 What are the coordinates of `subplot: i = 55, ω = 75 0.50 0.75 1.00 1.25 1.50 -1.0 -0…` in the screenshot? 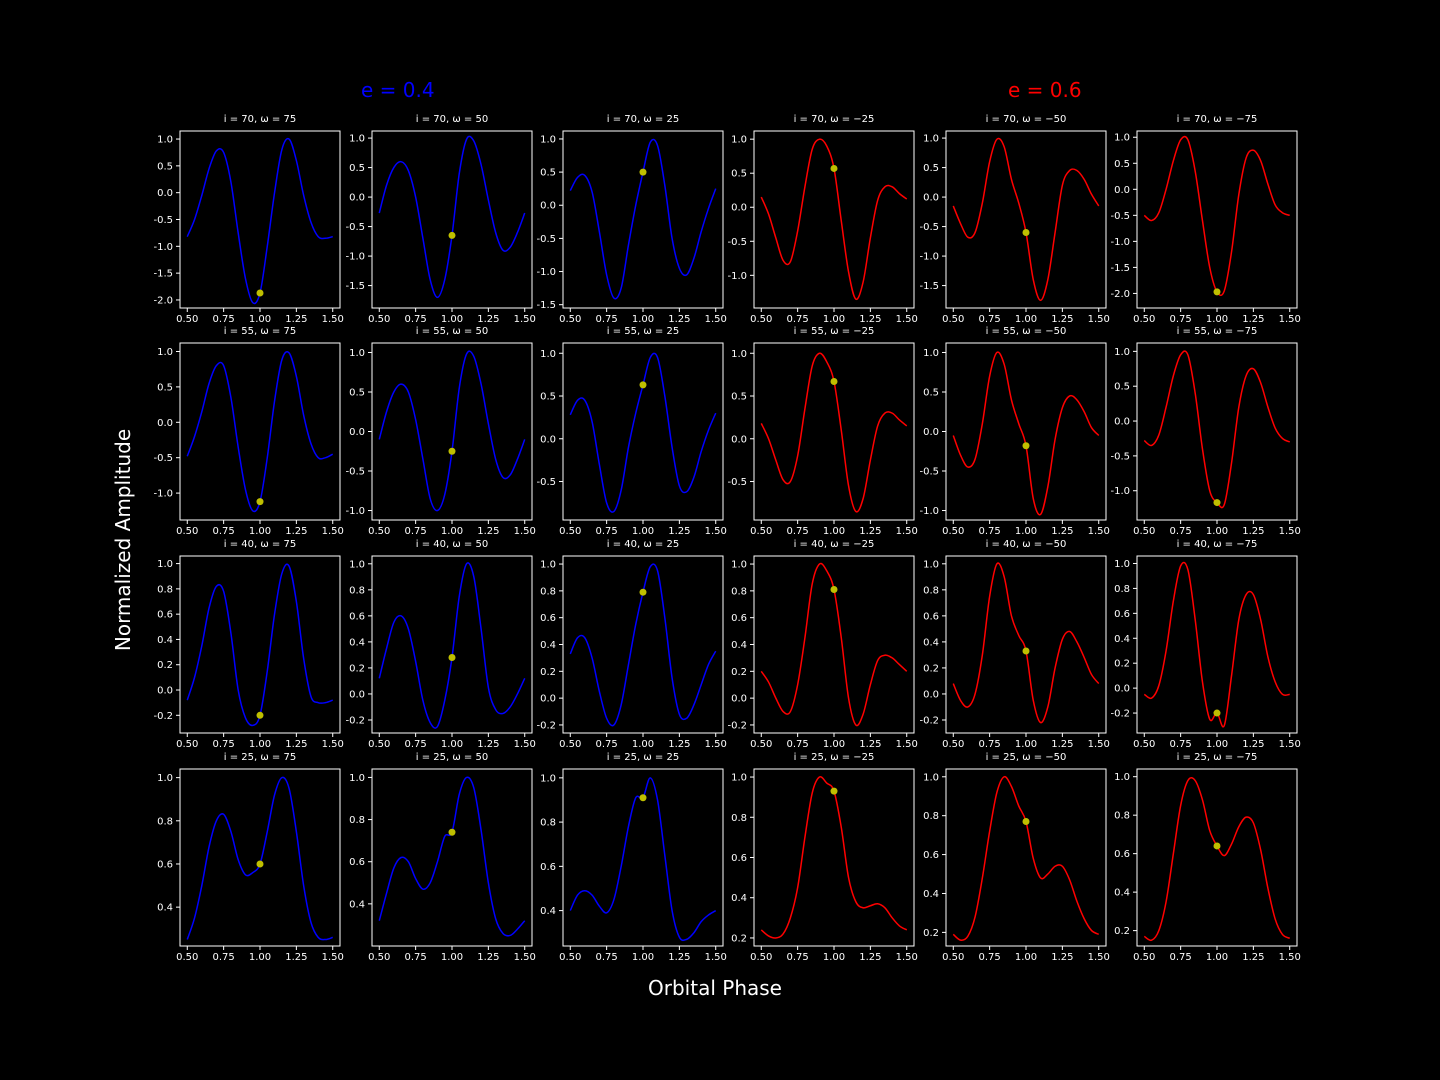 It's located at (248, 431).